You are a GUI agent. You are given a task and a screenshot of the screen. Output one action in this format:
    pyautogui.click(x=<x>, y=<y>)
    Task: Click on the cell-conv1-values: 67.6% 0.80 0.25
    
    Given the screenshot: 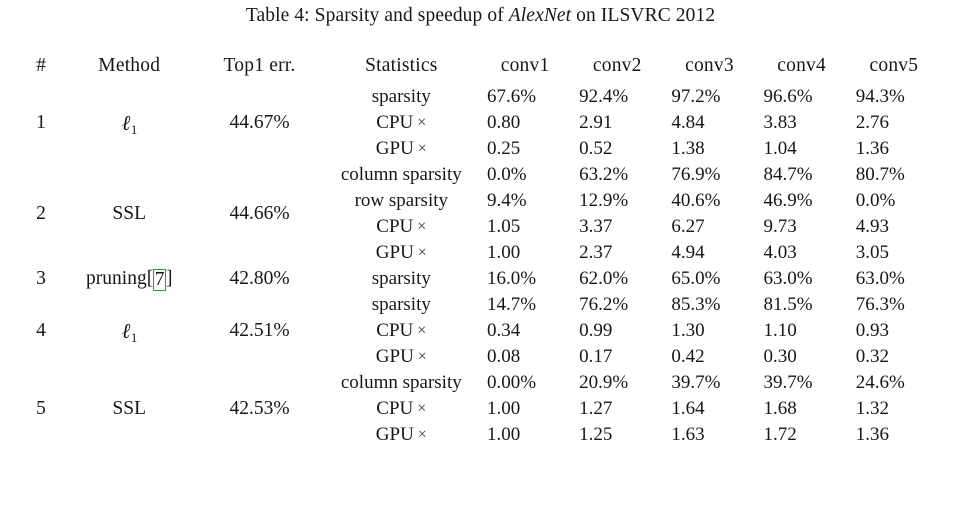 What is the action you would take?
    pyautogui.click(x=525, y=123)
    